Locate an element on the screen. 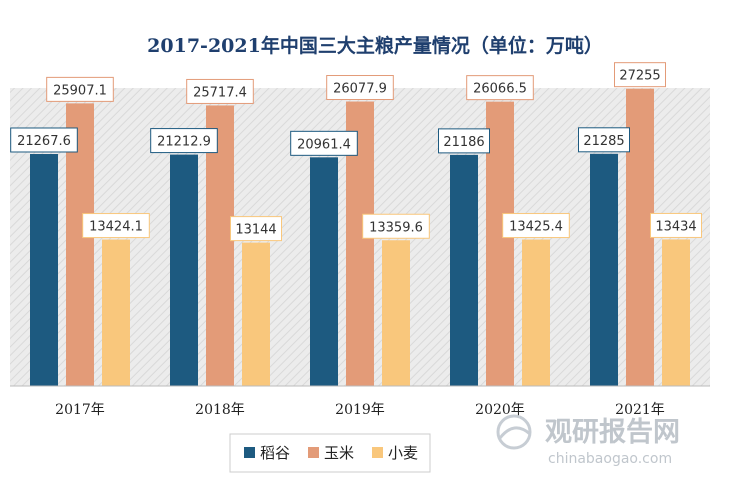 Image resolution: width=750 pixels, height=500 pixels. data-label: 13144 is located at coordinates (255, 230).